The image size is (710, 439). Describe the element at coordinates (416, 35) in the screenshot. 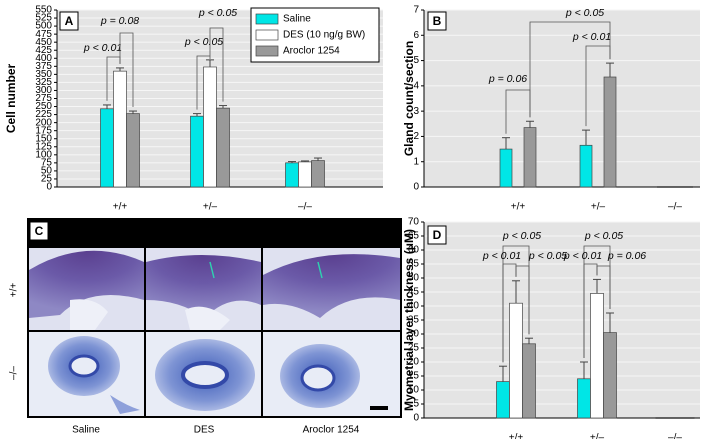

I see `y-tick-label: 6` at that location.